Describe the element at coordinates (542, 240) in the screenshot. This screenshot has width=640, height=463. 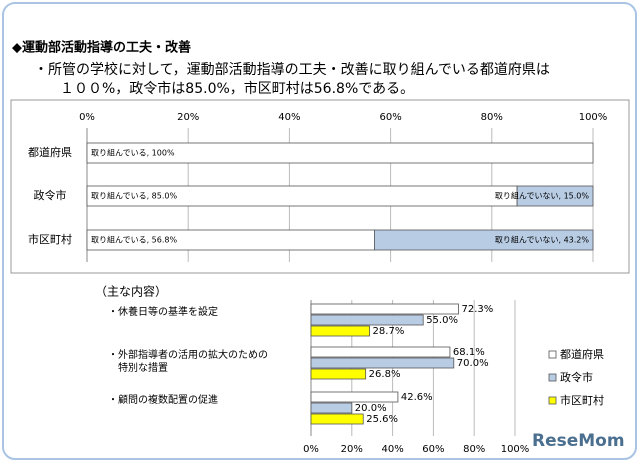
I see `data-label: 取り組んでいない, 43.2%` at that location.